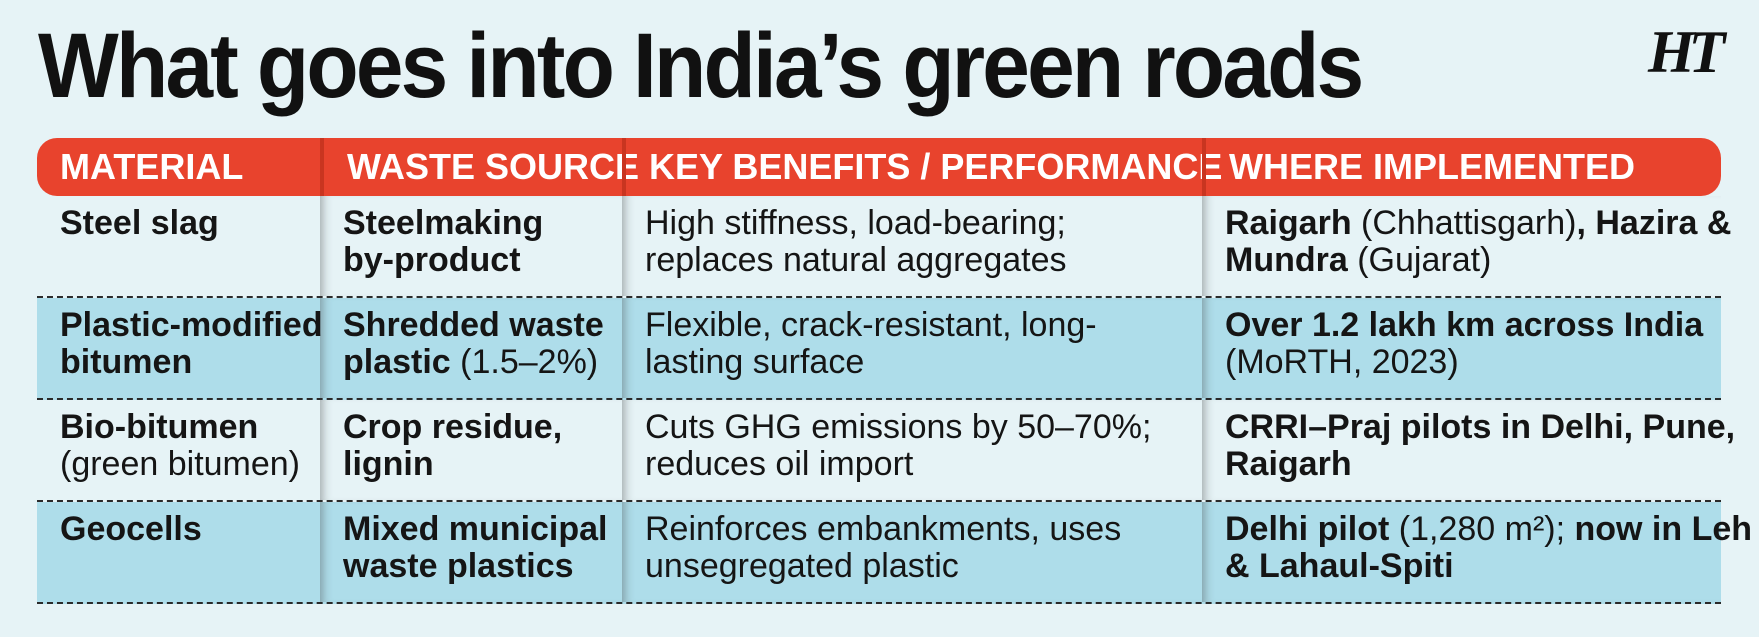 This screenshot has width=1759, height=637. Describe the element at coordinates (453, 427) in the screenshot. I see `waste-source-line: Crop residue,` at that location.